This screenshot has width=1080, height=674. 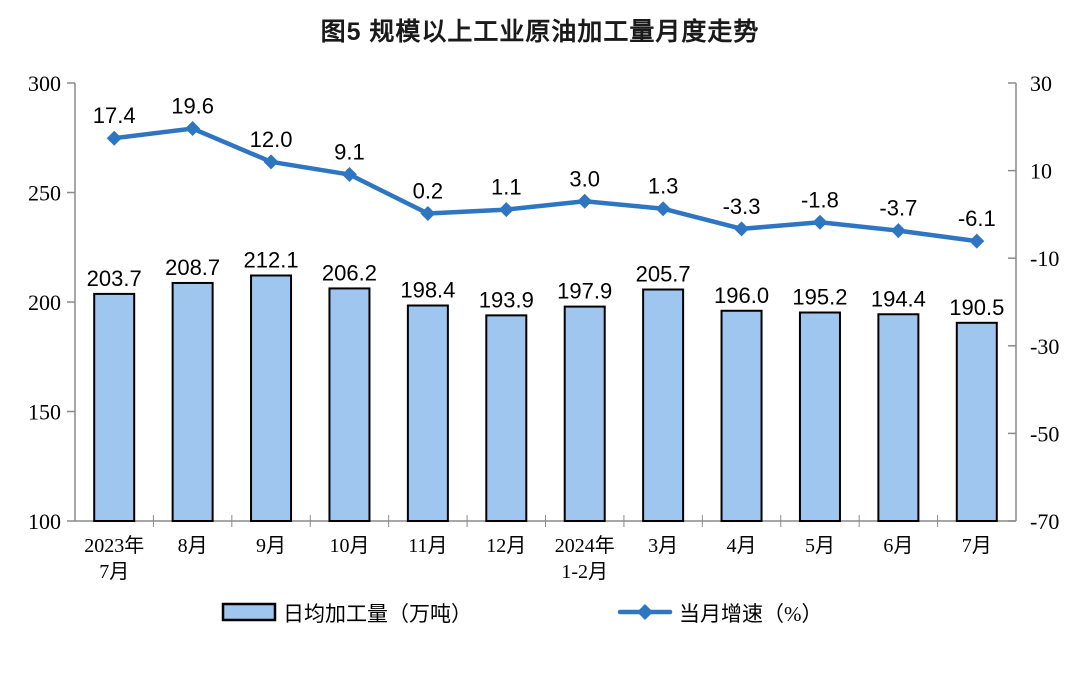 What do you see at coordinates (898, 546) in the screenshot?
I see `x-axis-label: 6月` at bounding box center [898, 546].